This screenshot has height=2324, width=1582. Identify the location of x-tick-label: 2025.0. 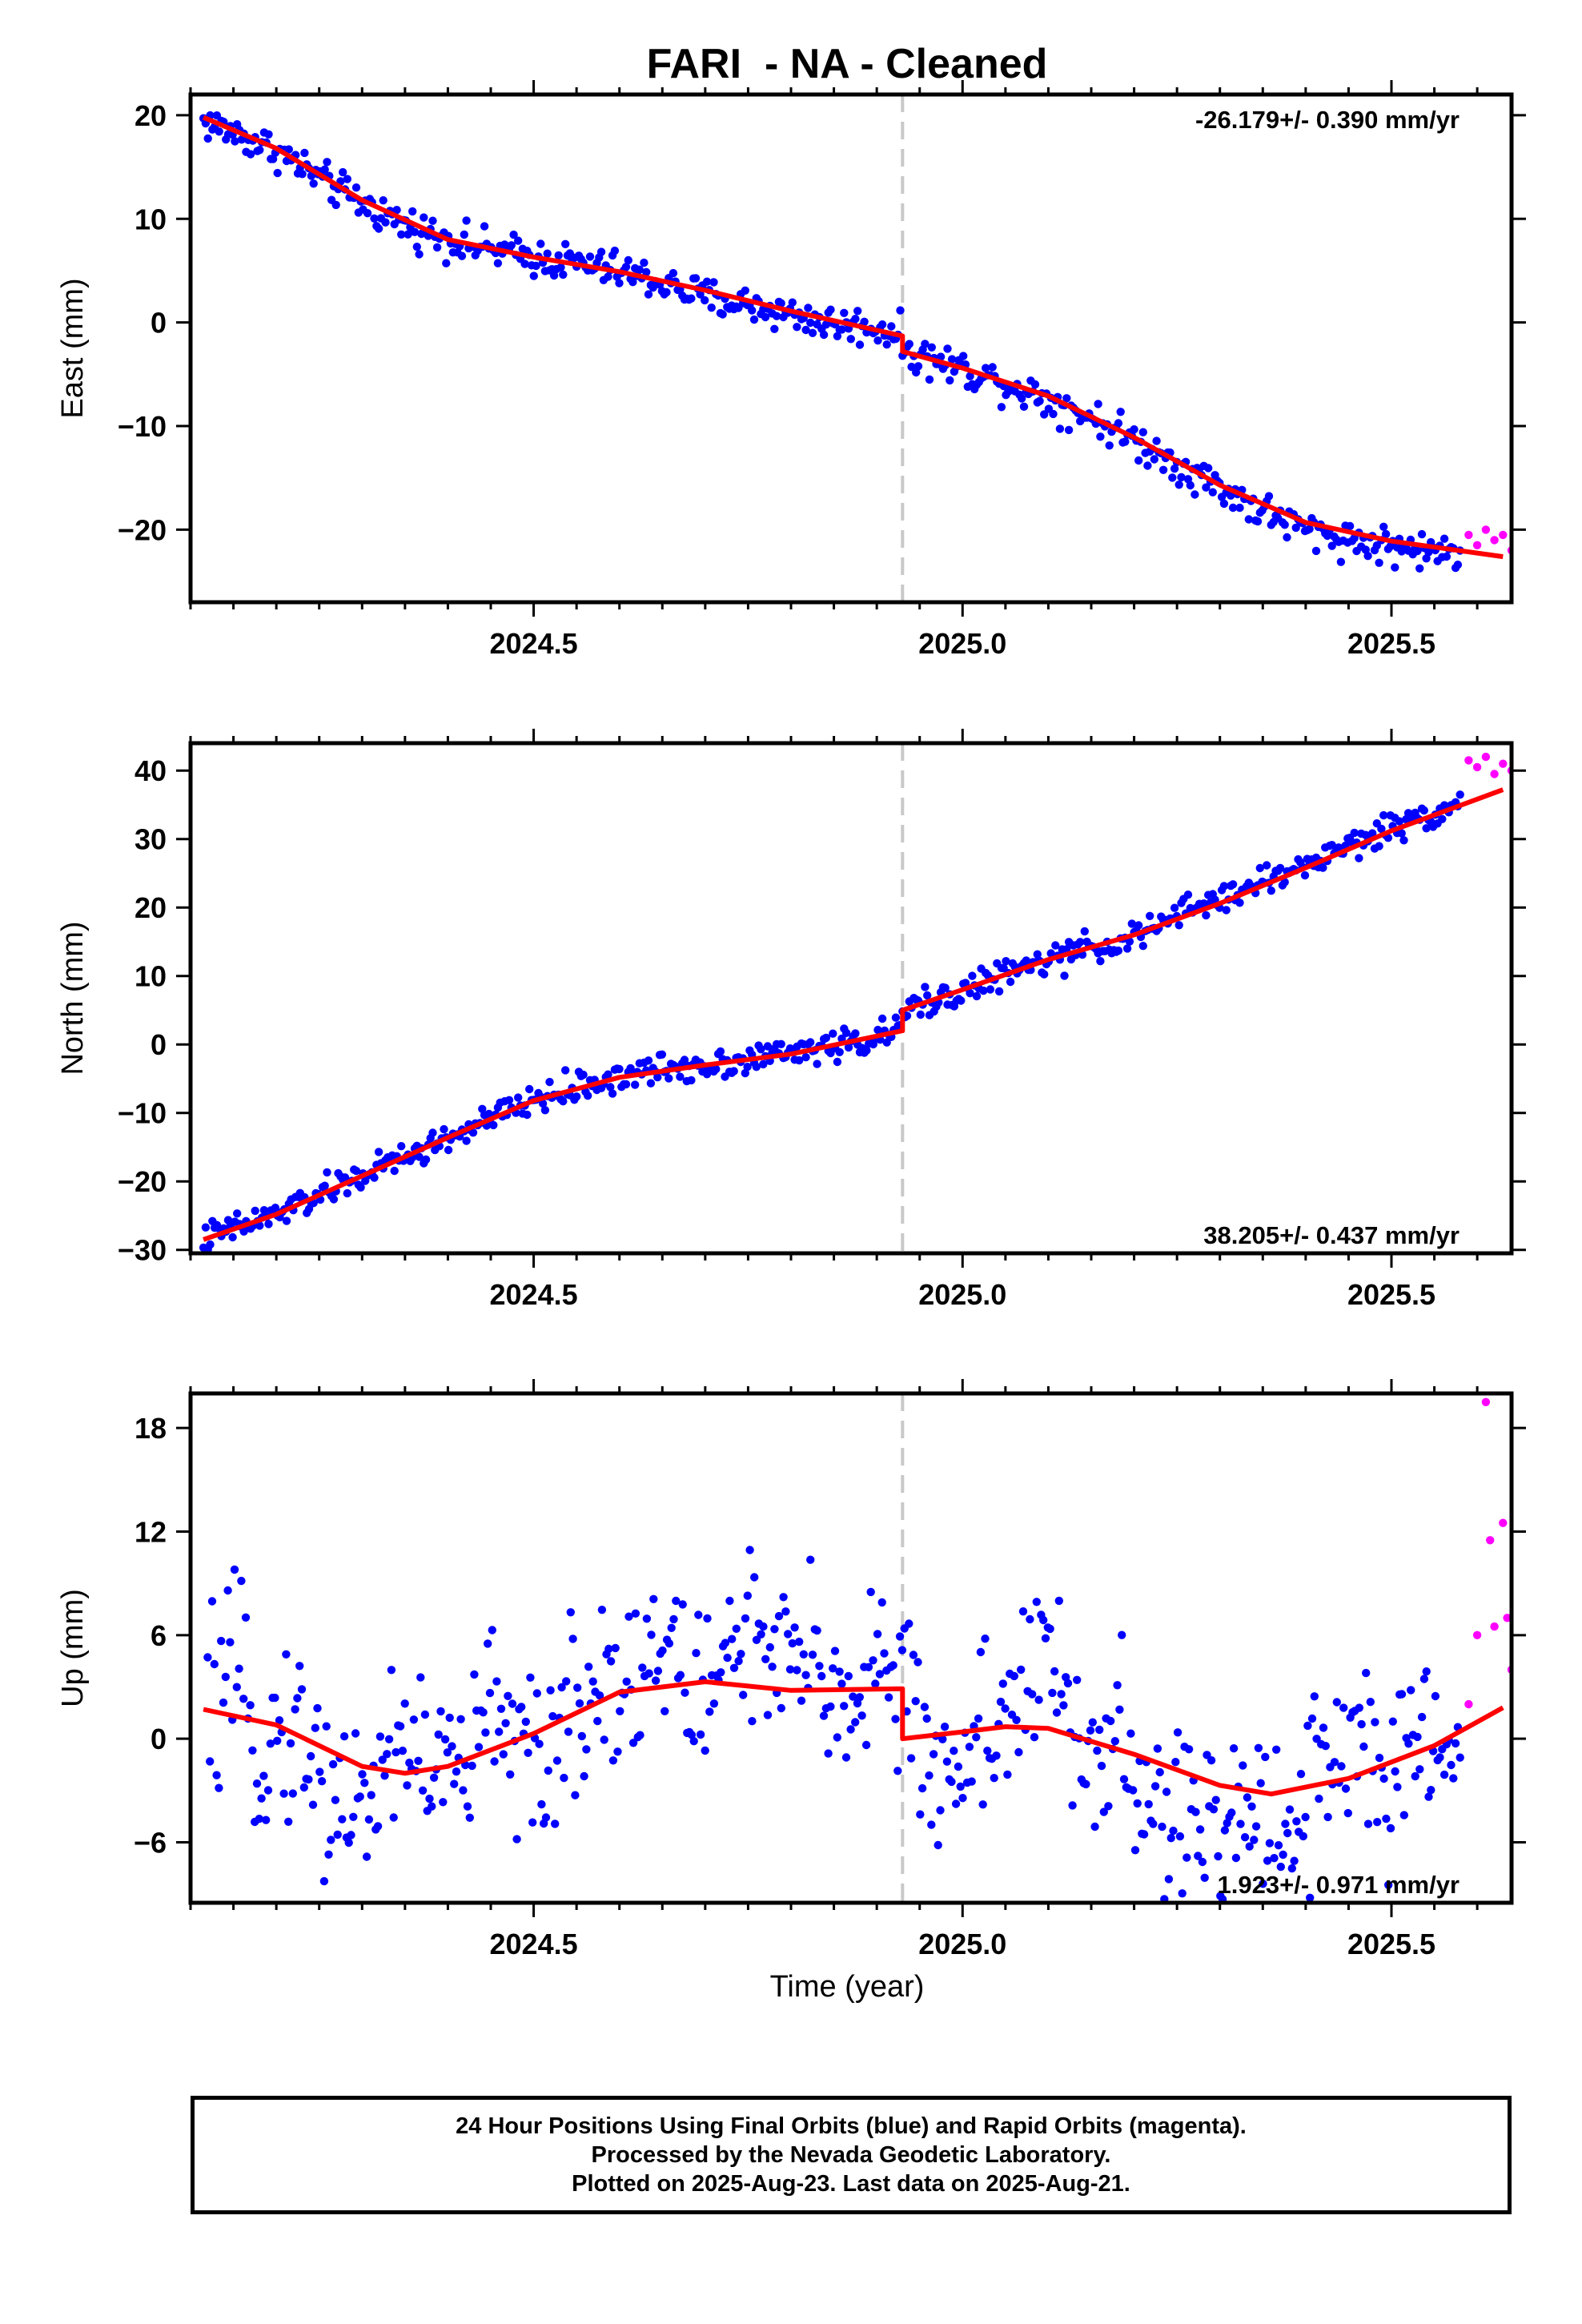
(962, 644).